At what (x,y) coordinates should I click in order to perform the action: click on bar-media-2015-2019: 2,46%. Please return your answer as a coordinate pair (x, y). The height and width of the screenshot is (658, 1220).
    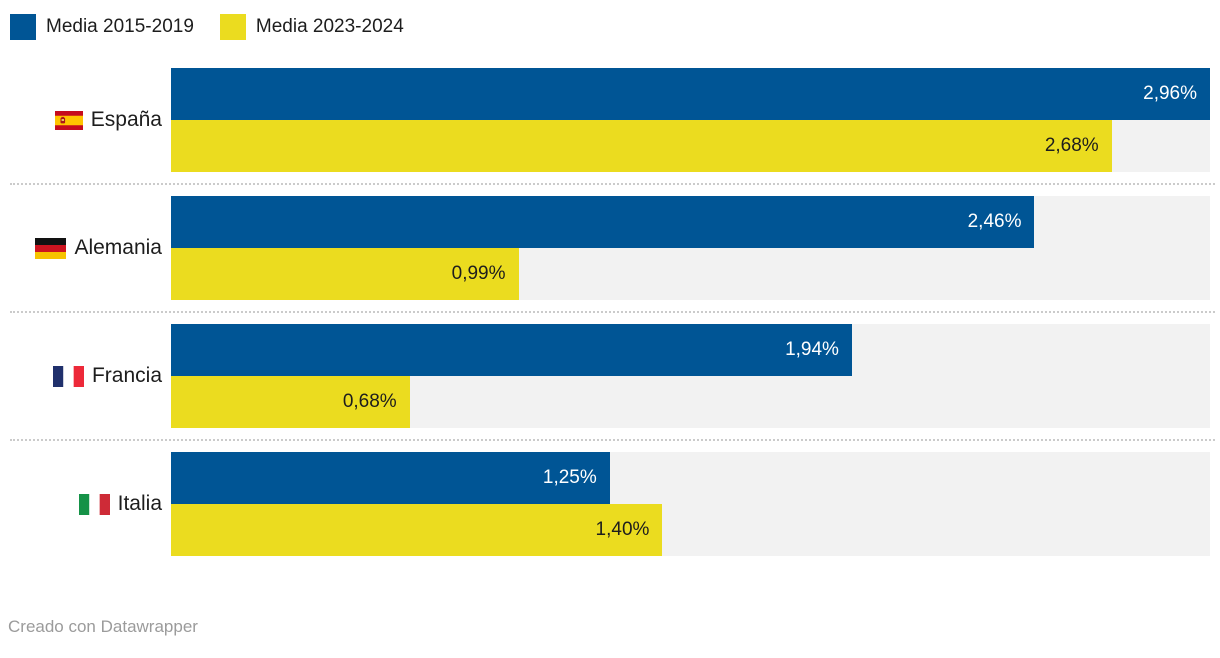
    Looking at the image, I should click on (603, 222).